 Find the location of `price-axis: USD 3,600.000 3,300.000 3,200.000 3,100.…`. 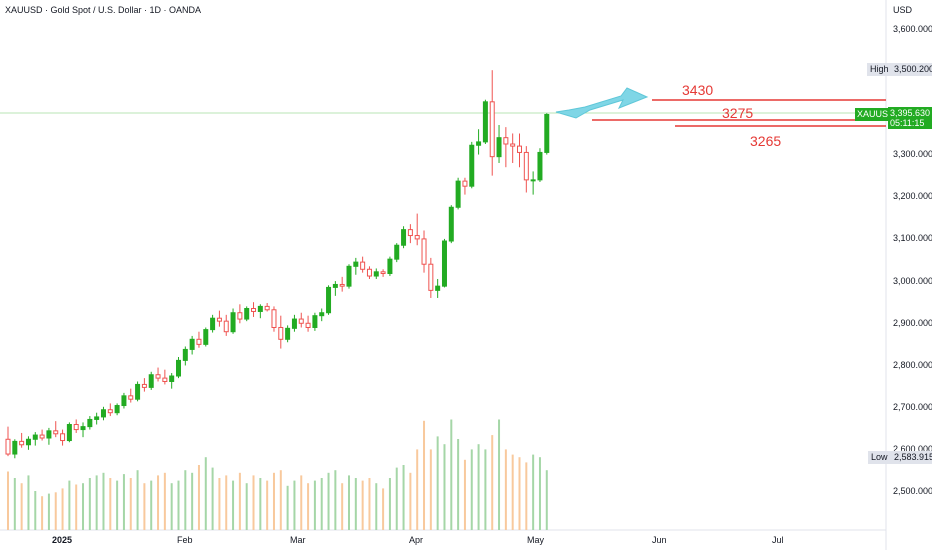

price-axis: USD 3,600.000 3,300.000 3,200.000 3,100.… is located at coordinates (912, 250).